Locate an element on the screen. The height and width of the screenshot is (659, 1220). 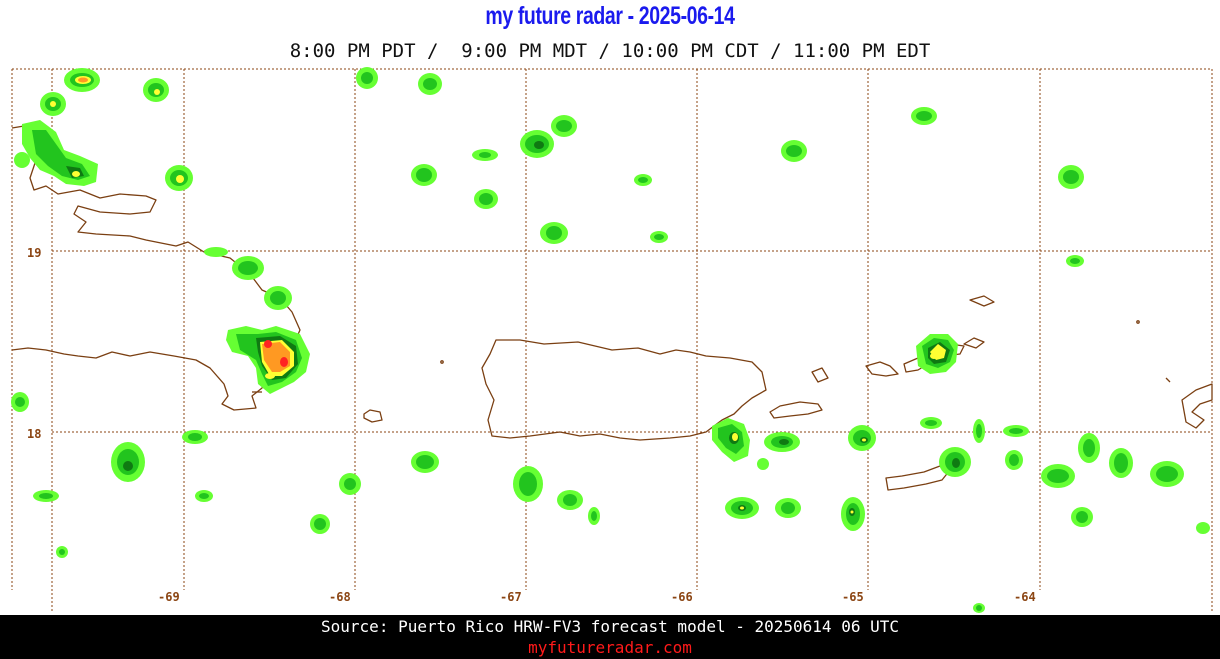
coast-mona-island is located at coordinates (373, 416).